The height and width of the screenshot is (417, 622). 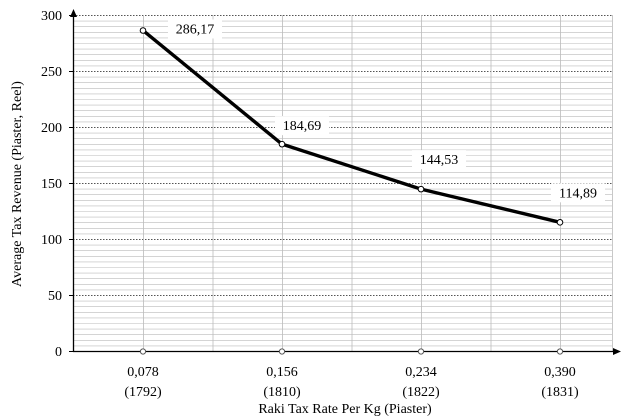 What do you see at coordinates (17, 184) in the screenshot?
I see `y-axis-title: Average Tax Revenue (Piaster, Reel)` at bounding box center [17, 184].